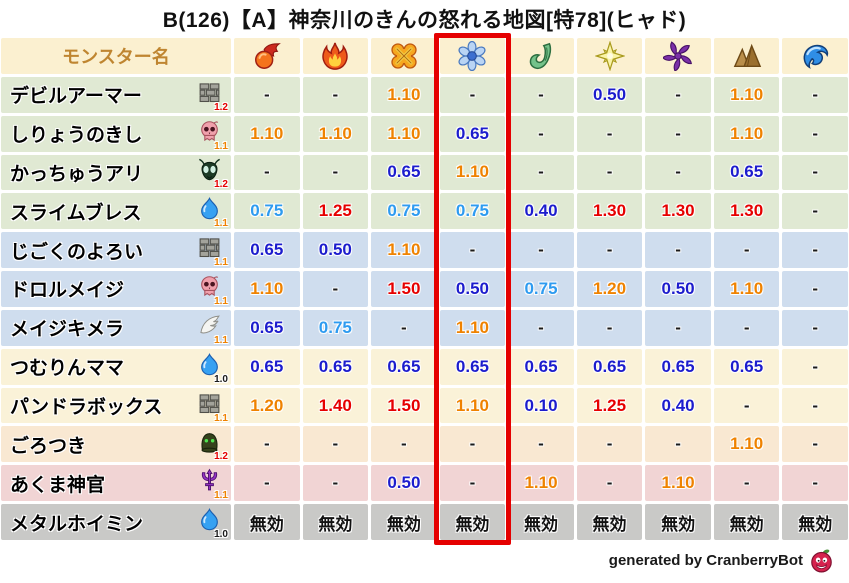 The height and width of the screenshot is (583, 849). I want to click on fireball-icon, so click(267, 56).